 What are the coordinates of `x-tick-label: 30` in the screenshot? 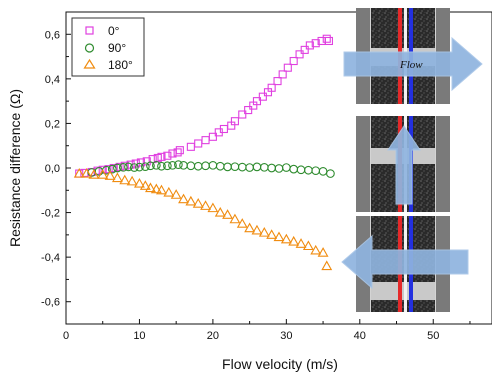 It's located at (286, 336).